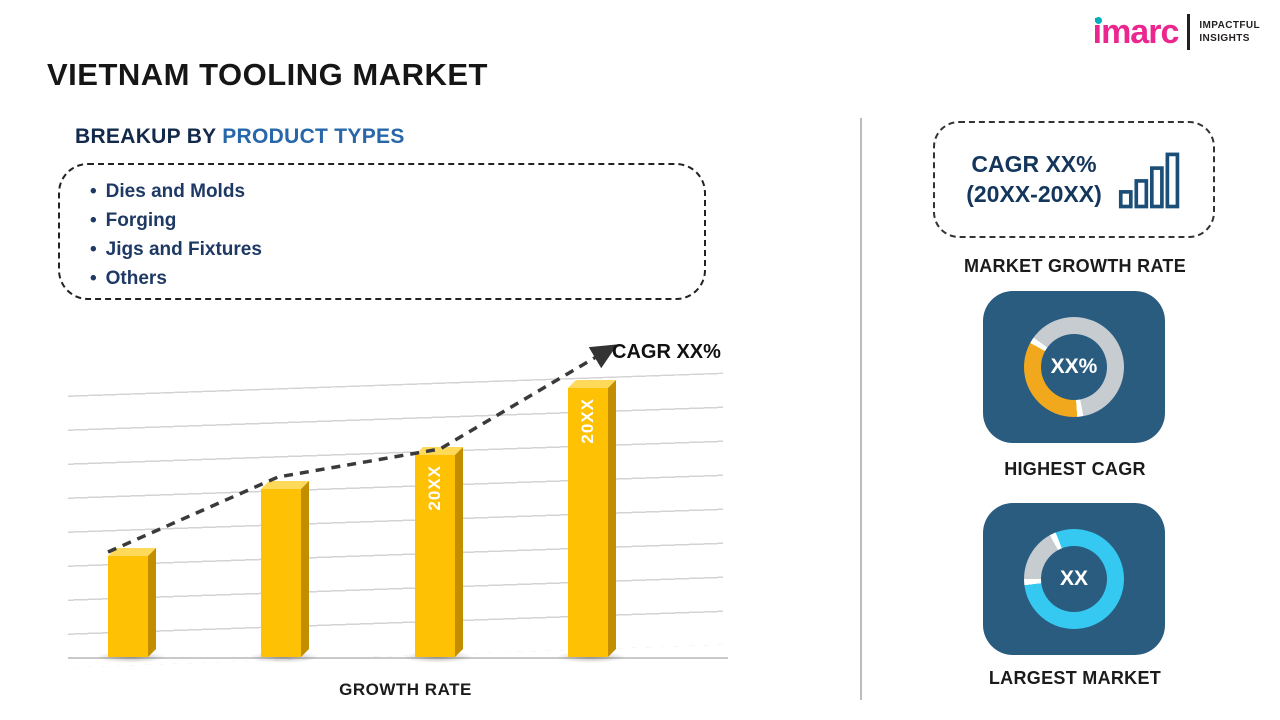  What do you see at coordinates (387, 278) in the screenshot?
I see `list-item: Others` at bounding box center [387, 278].